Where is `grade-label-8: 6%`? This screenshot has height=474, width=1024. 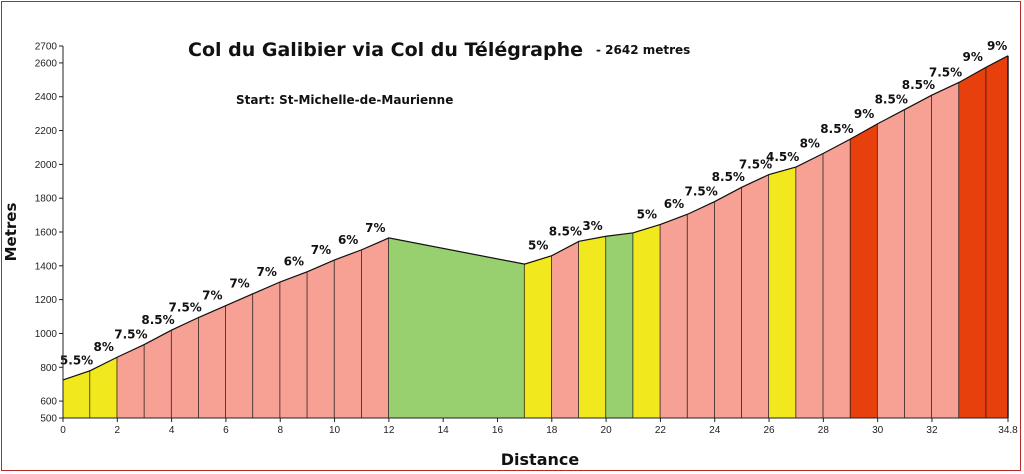 grade-label-8: 6% is located at coordinates (294, 262).